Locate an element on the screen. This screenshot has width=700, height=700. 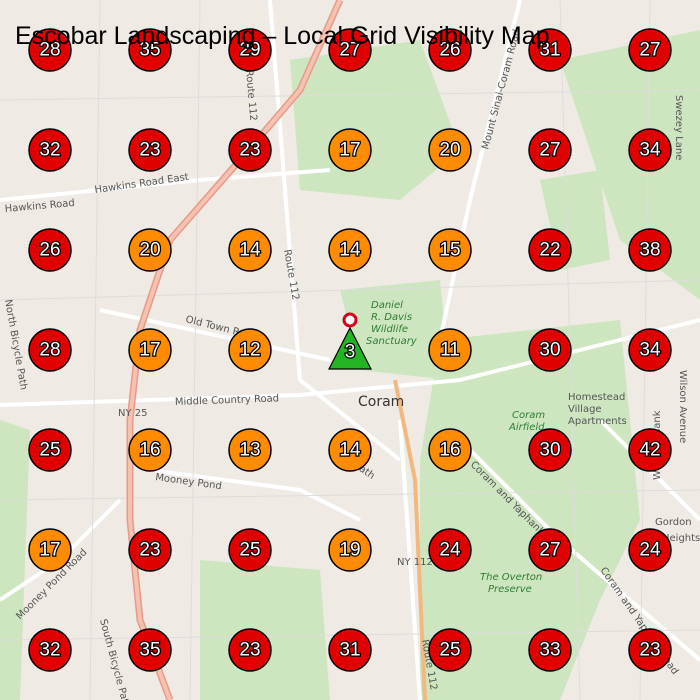
rank-label: 31 is located at coordinates (349, 650).